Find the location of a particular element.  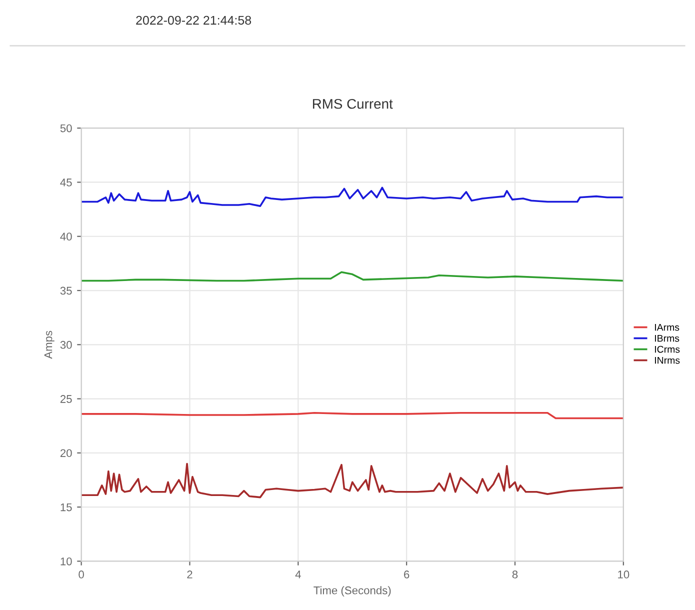

x-tick-label: 4 is located at coordinates (298, 574).